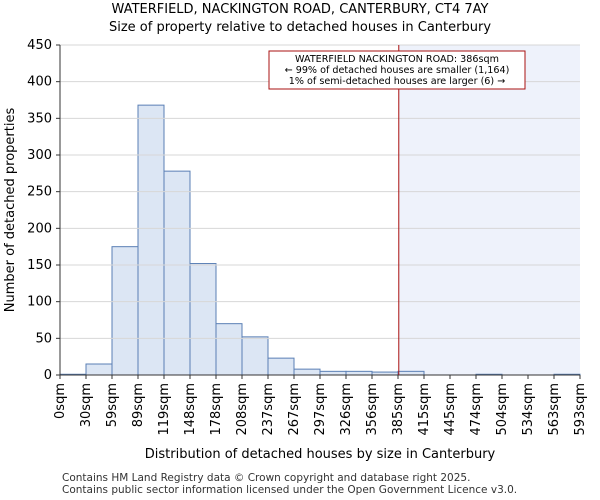 This screenshot has height=500, width=600. Describe the element at coordinates (60, 401) in the screenshot. I see `x-tick-label: 0sqm` at that location.